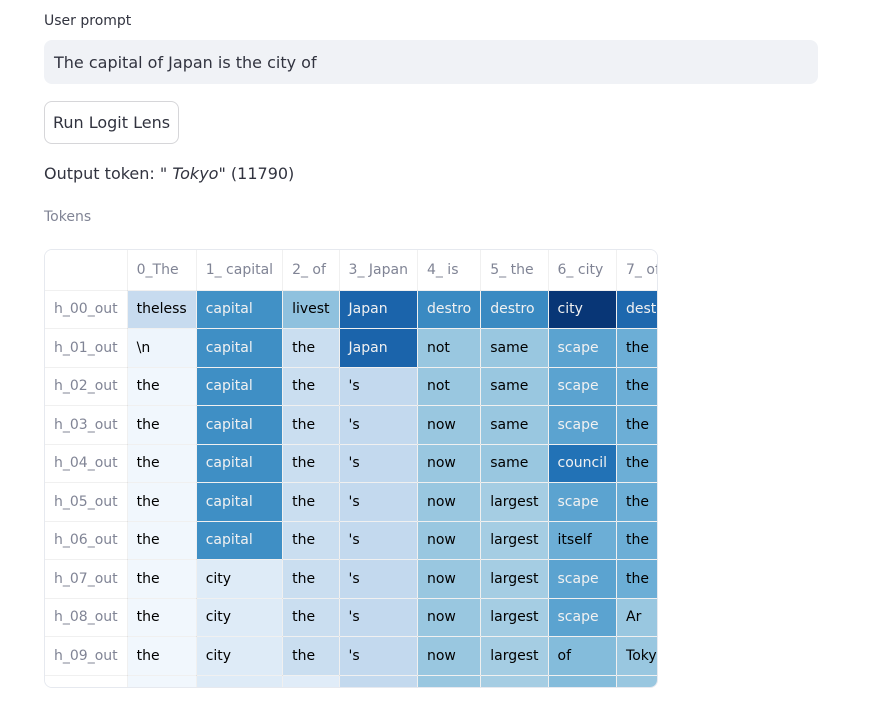  What do you see at coordinates (449, 270) in the screenshot?
I see `column-header: 4_ is` at bounding box center [449, 270].